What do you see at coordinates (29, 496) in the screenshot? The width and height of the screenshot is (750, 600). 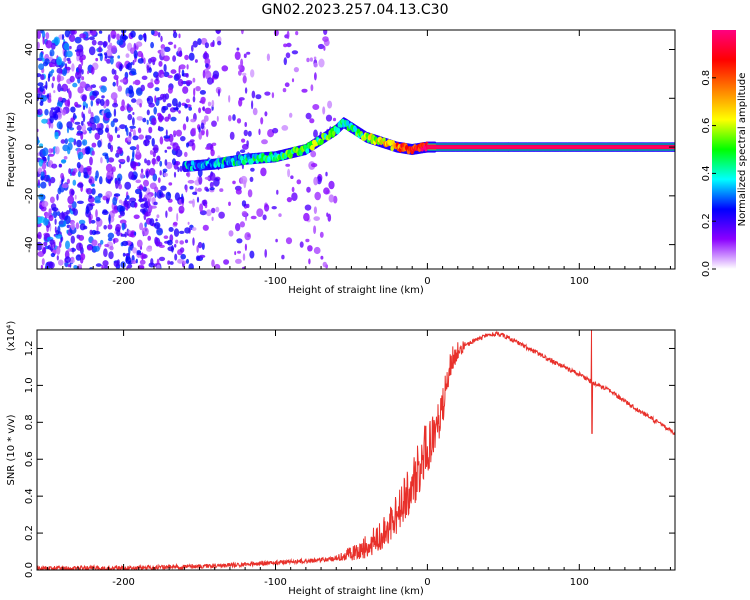 I see `y-tick-label: 0.4` at bounding box center [29, 496].